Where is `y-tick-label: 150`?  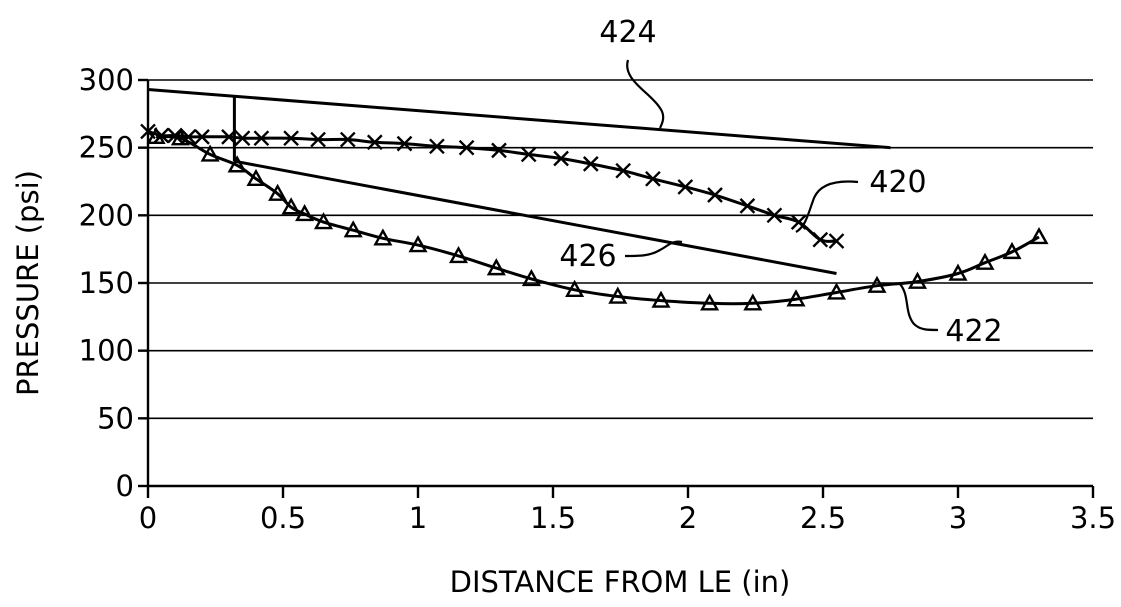
y-tick-label: 150 is located at coordinates (106, 283).